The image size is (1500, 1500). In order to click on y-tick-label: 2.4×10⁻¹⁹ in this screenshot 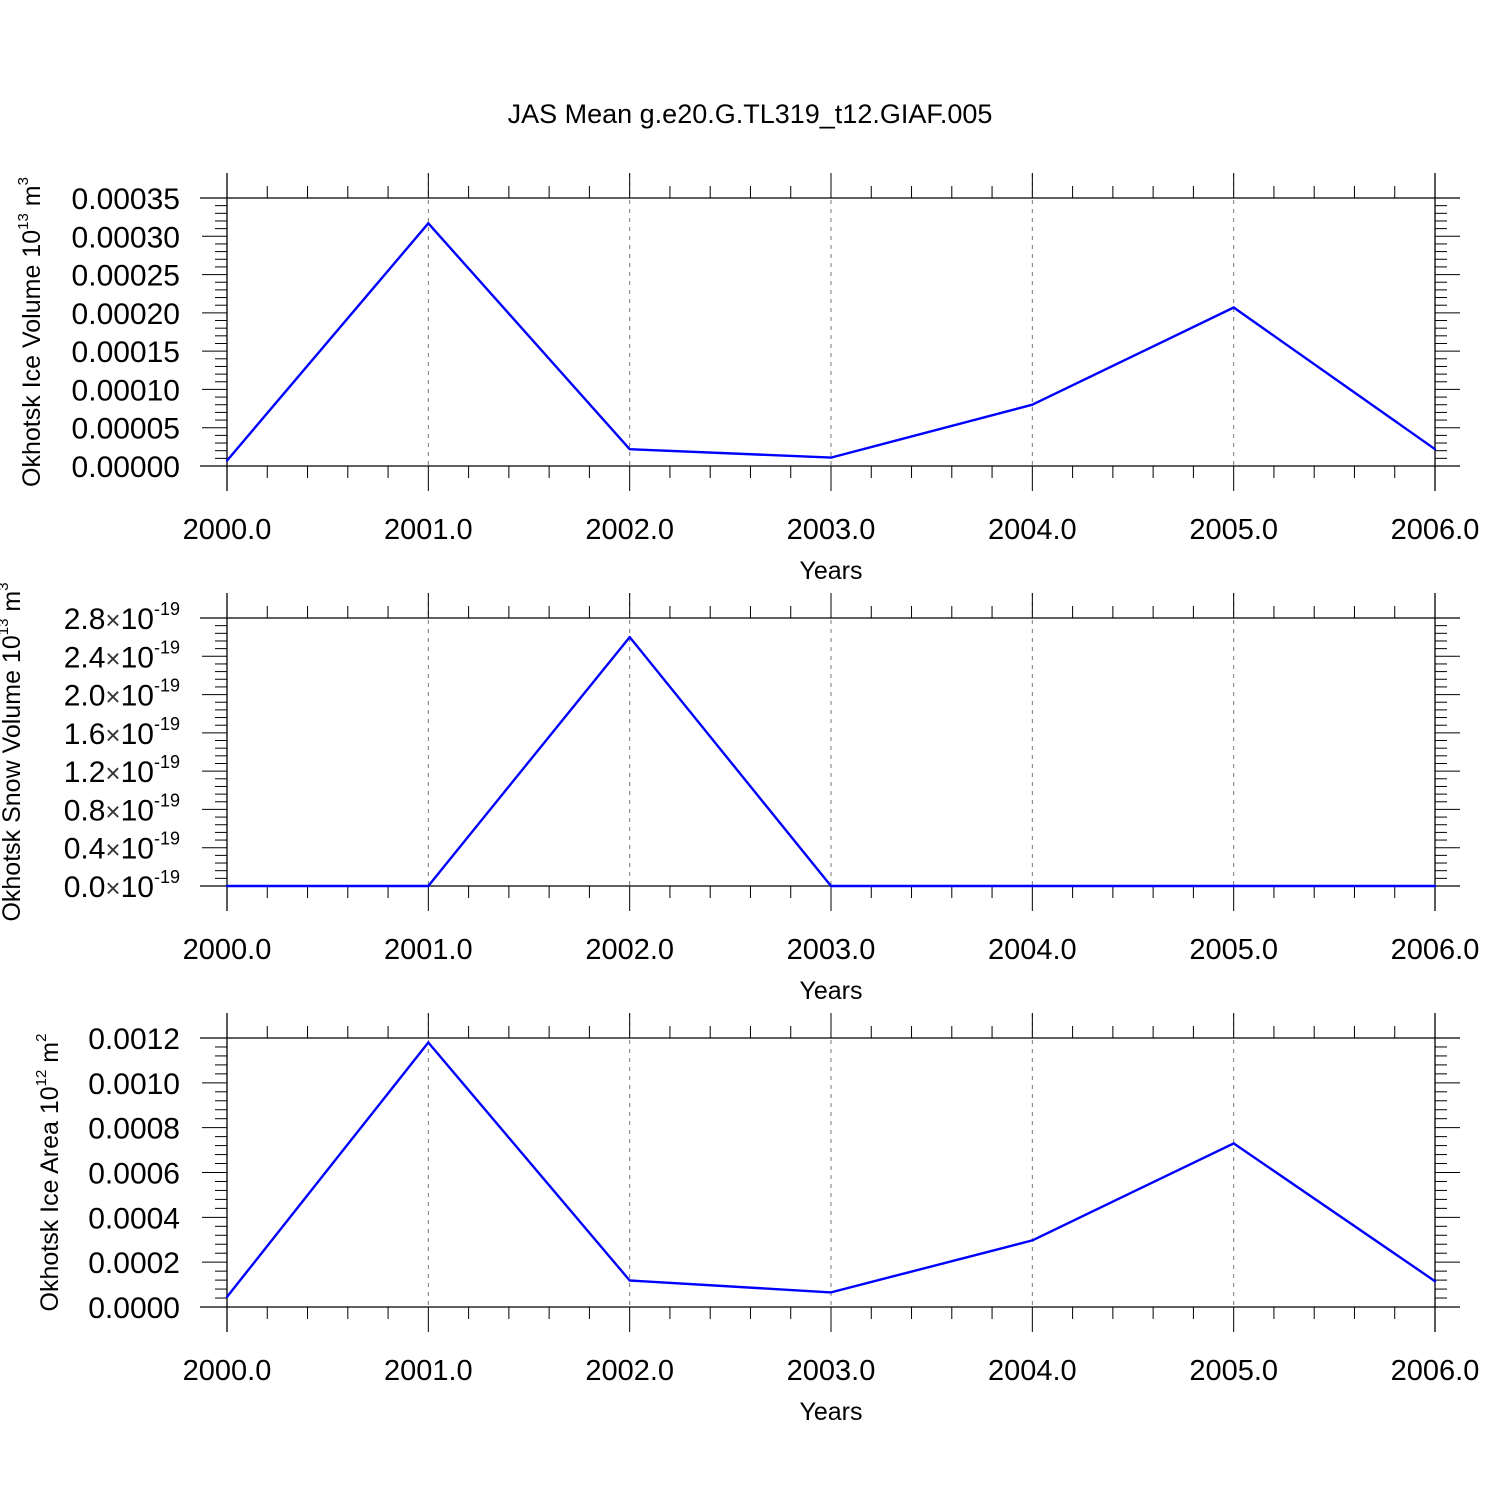, I will do `click(122, 655)`.